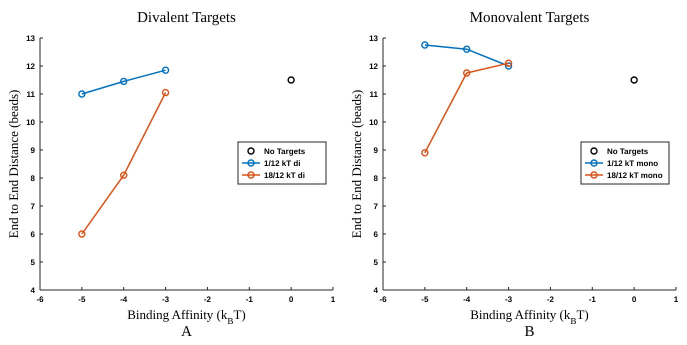  I want to click on legend-label: 18/12 kT di, so click(284, 175).